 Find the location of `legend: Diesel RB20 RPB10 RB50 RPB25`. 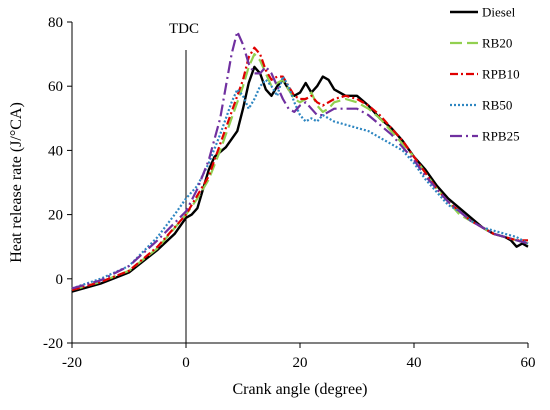

legend: Diesel RB20 RPB10 RB50 RPB25 is located at coordinates (485, 74).